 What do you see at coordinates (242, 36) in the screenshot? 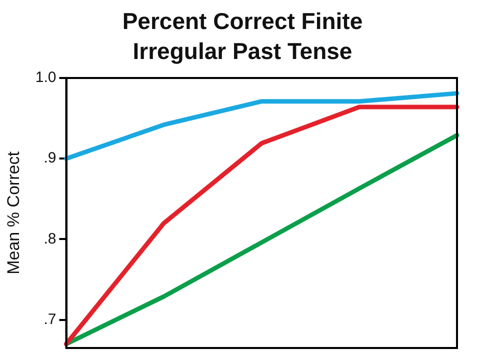
I see `chart-title: Percent Correct Finite Irregular Past Tense` at bounding box center [242, 36].